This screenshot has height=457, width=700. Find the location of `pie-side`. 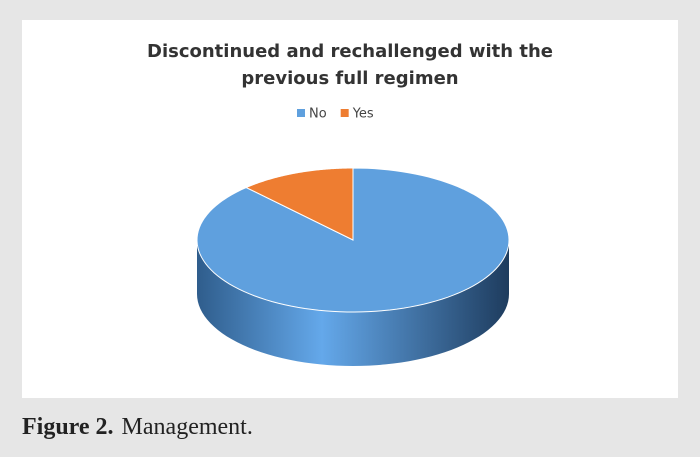

pie-side is located at coordinates (353, 303).